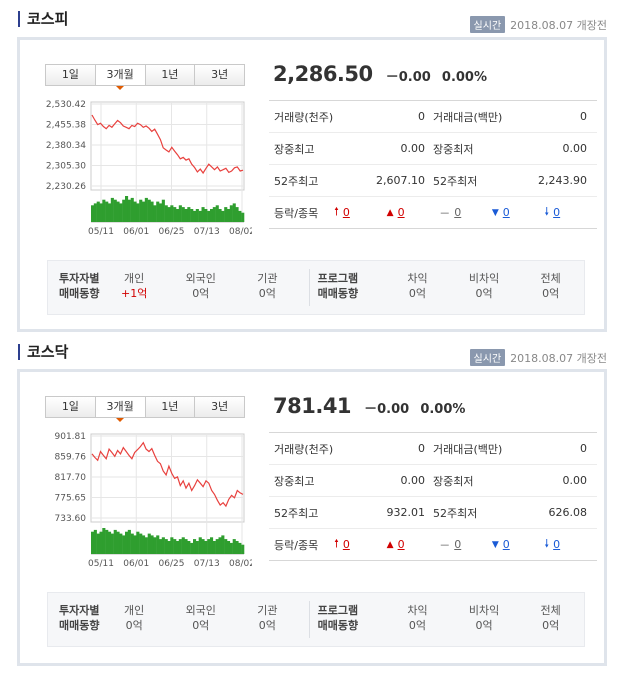 This screenshot has width=619, height=675. What do you see at coordinates (71, 499) in the screenshot?
I see `y-tick-label: 775.65` at bounding box center [71, 499].